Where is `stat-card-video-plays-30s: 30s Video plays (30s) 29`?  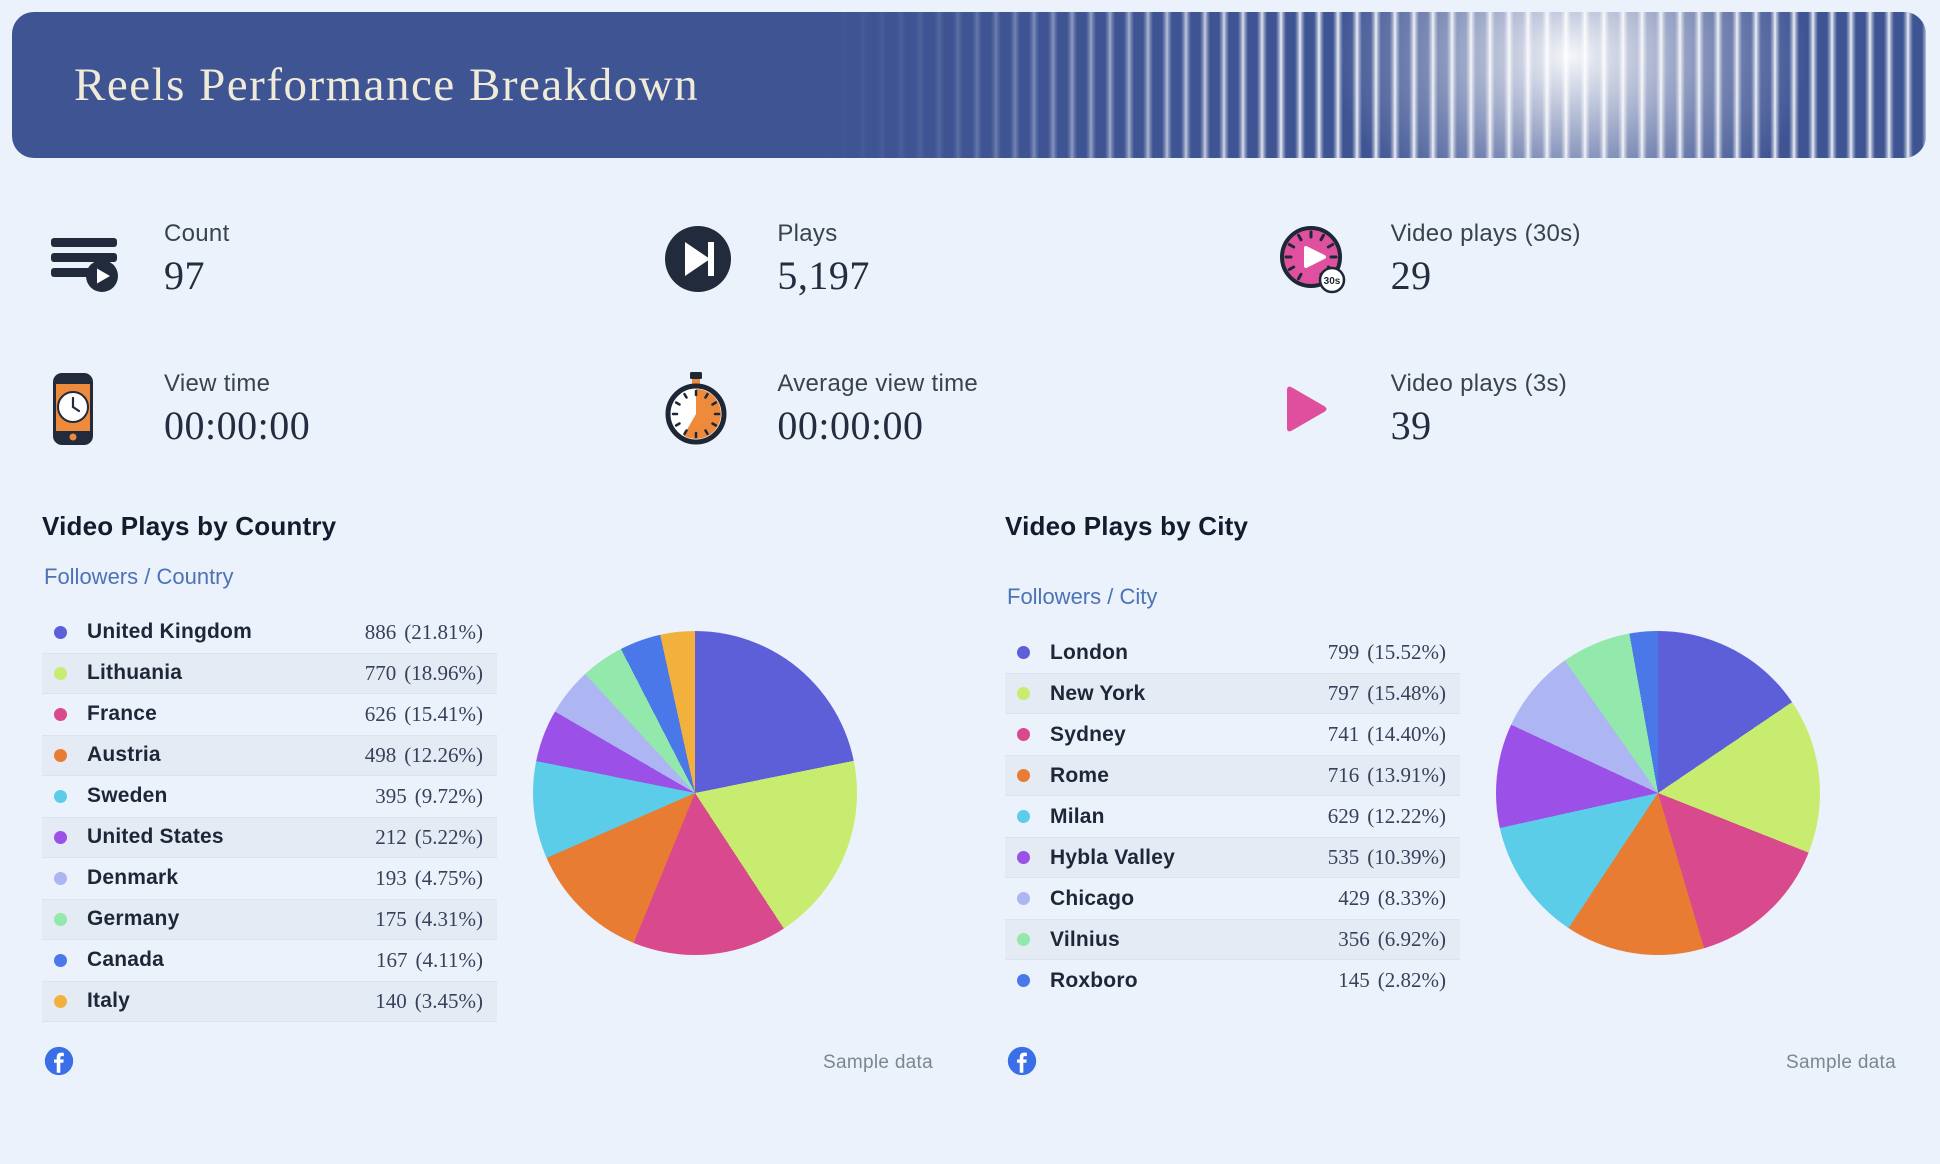
stat-card-video-plays-30s: 30s Video plays (30s) 29 is located at coordinates (1583, 259).